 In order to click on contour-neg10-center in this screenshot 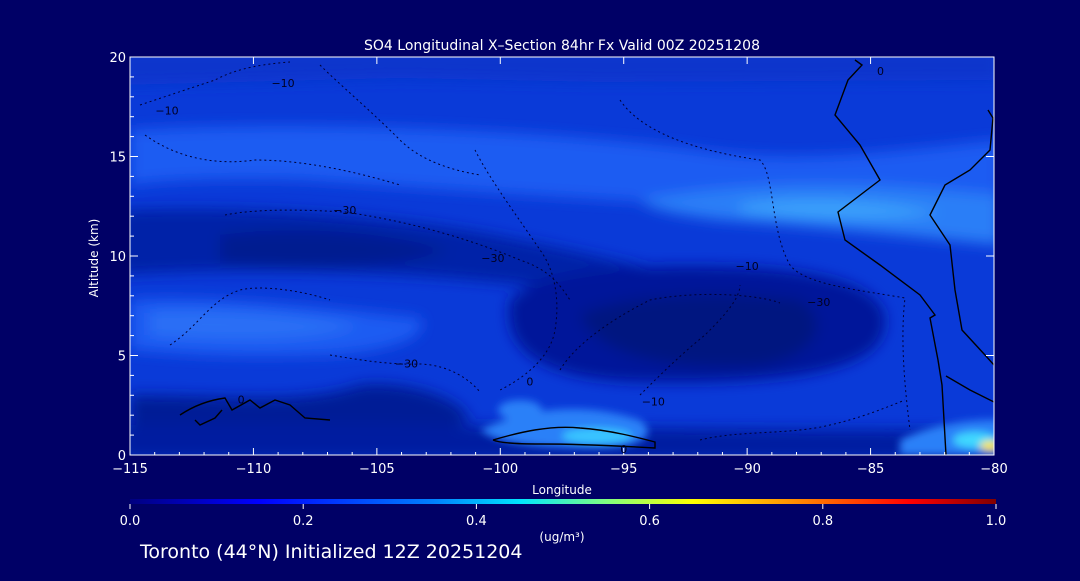, I will do `click(516, 270)`.